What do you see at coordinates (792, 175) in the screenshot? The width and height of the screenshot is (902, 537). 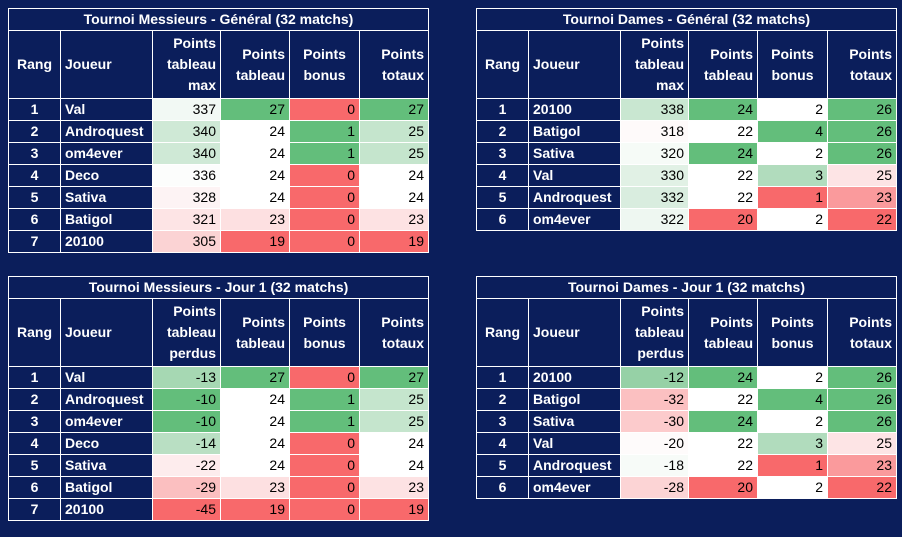 I see `points-bonus-cell: 3` at bounding box center [792, 175].